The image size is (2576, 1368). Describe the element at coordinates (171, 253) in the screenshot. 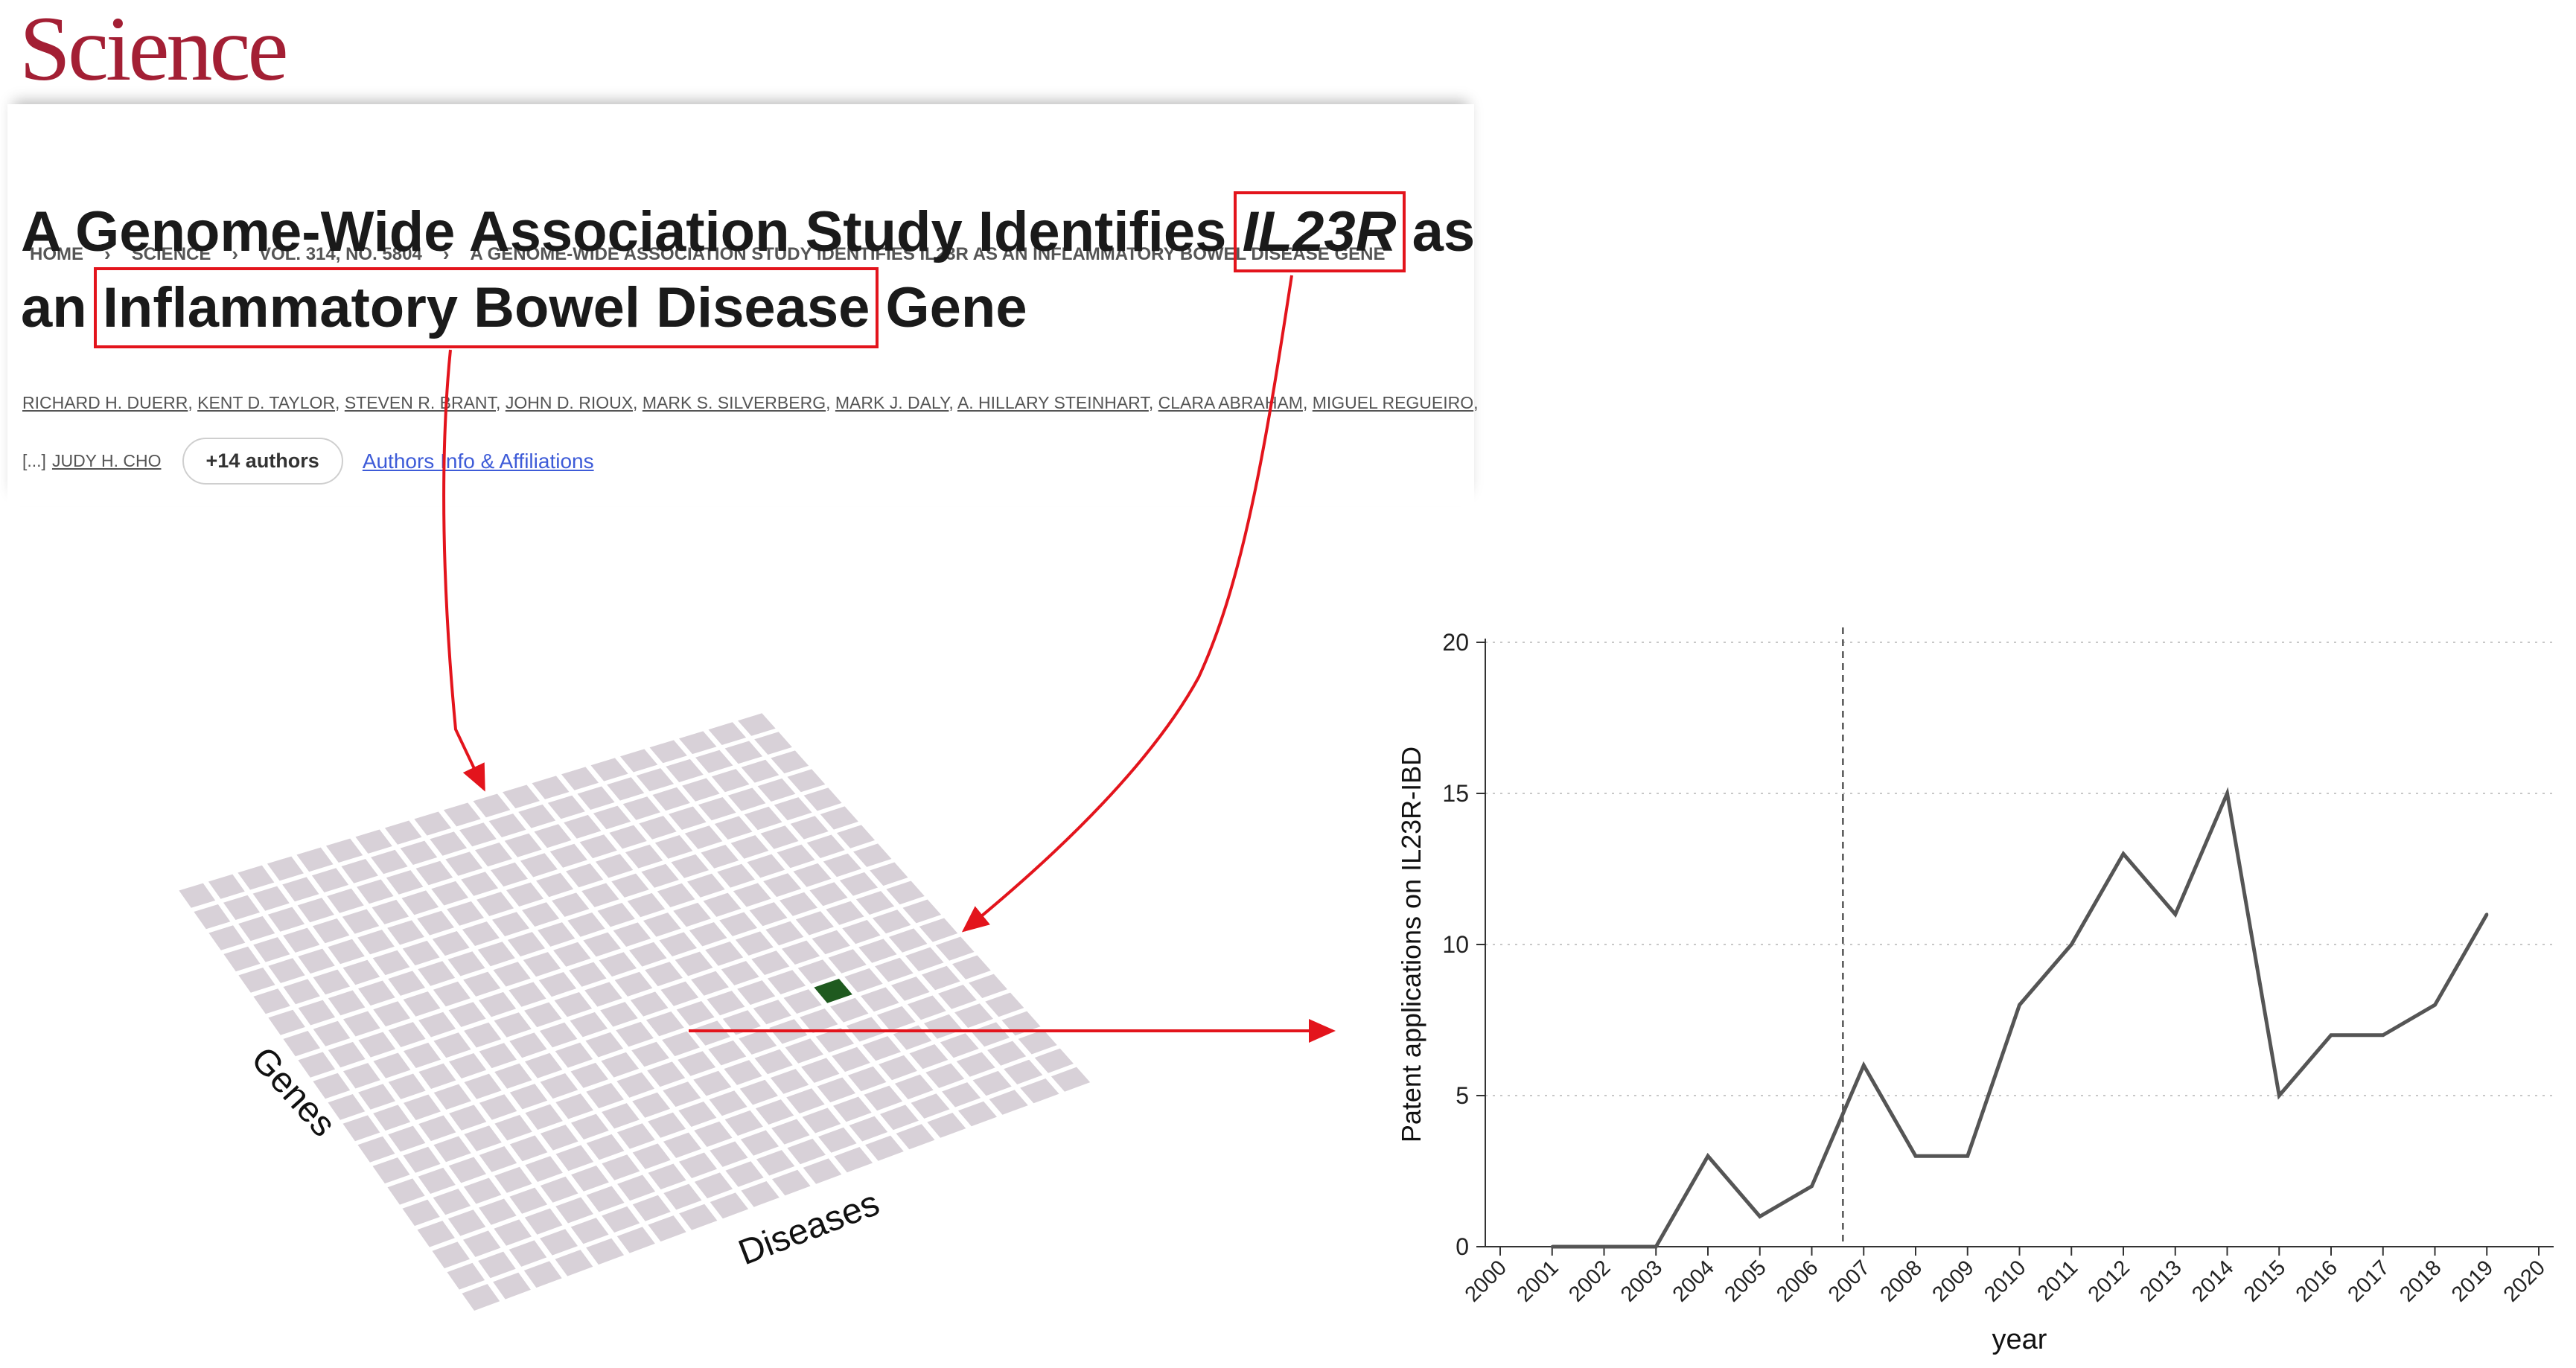

I see `breadcrumb-science: SCIENCE` at that location.